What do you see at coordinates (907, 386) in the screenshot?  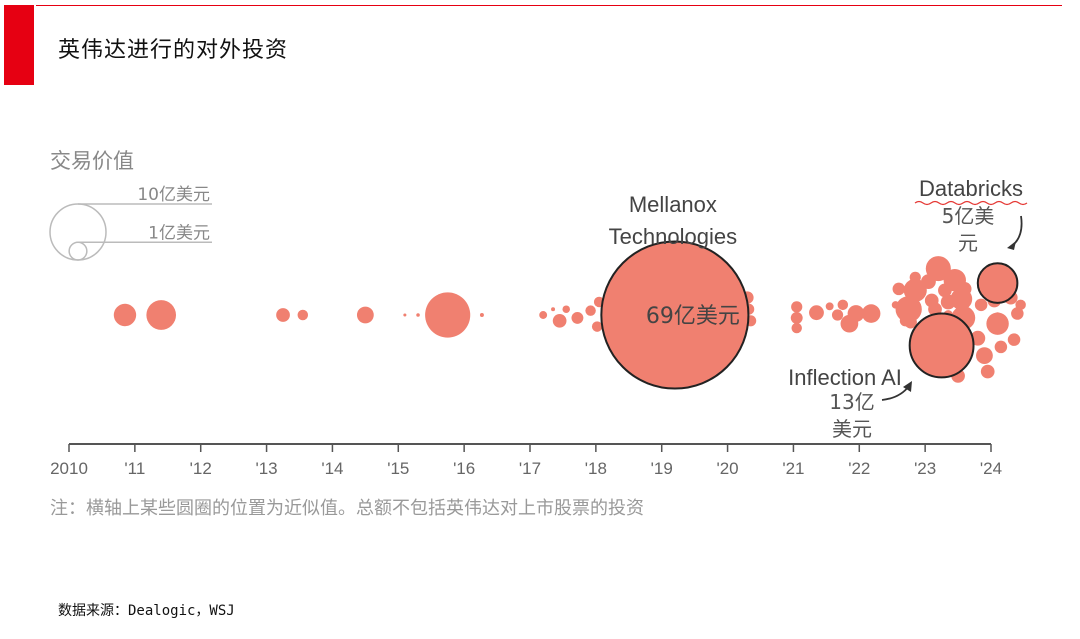 I see `inflection-arrowhead` at bounding box center [907, 386].